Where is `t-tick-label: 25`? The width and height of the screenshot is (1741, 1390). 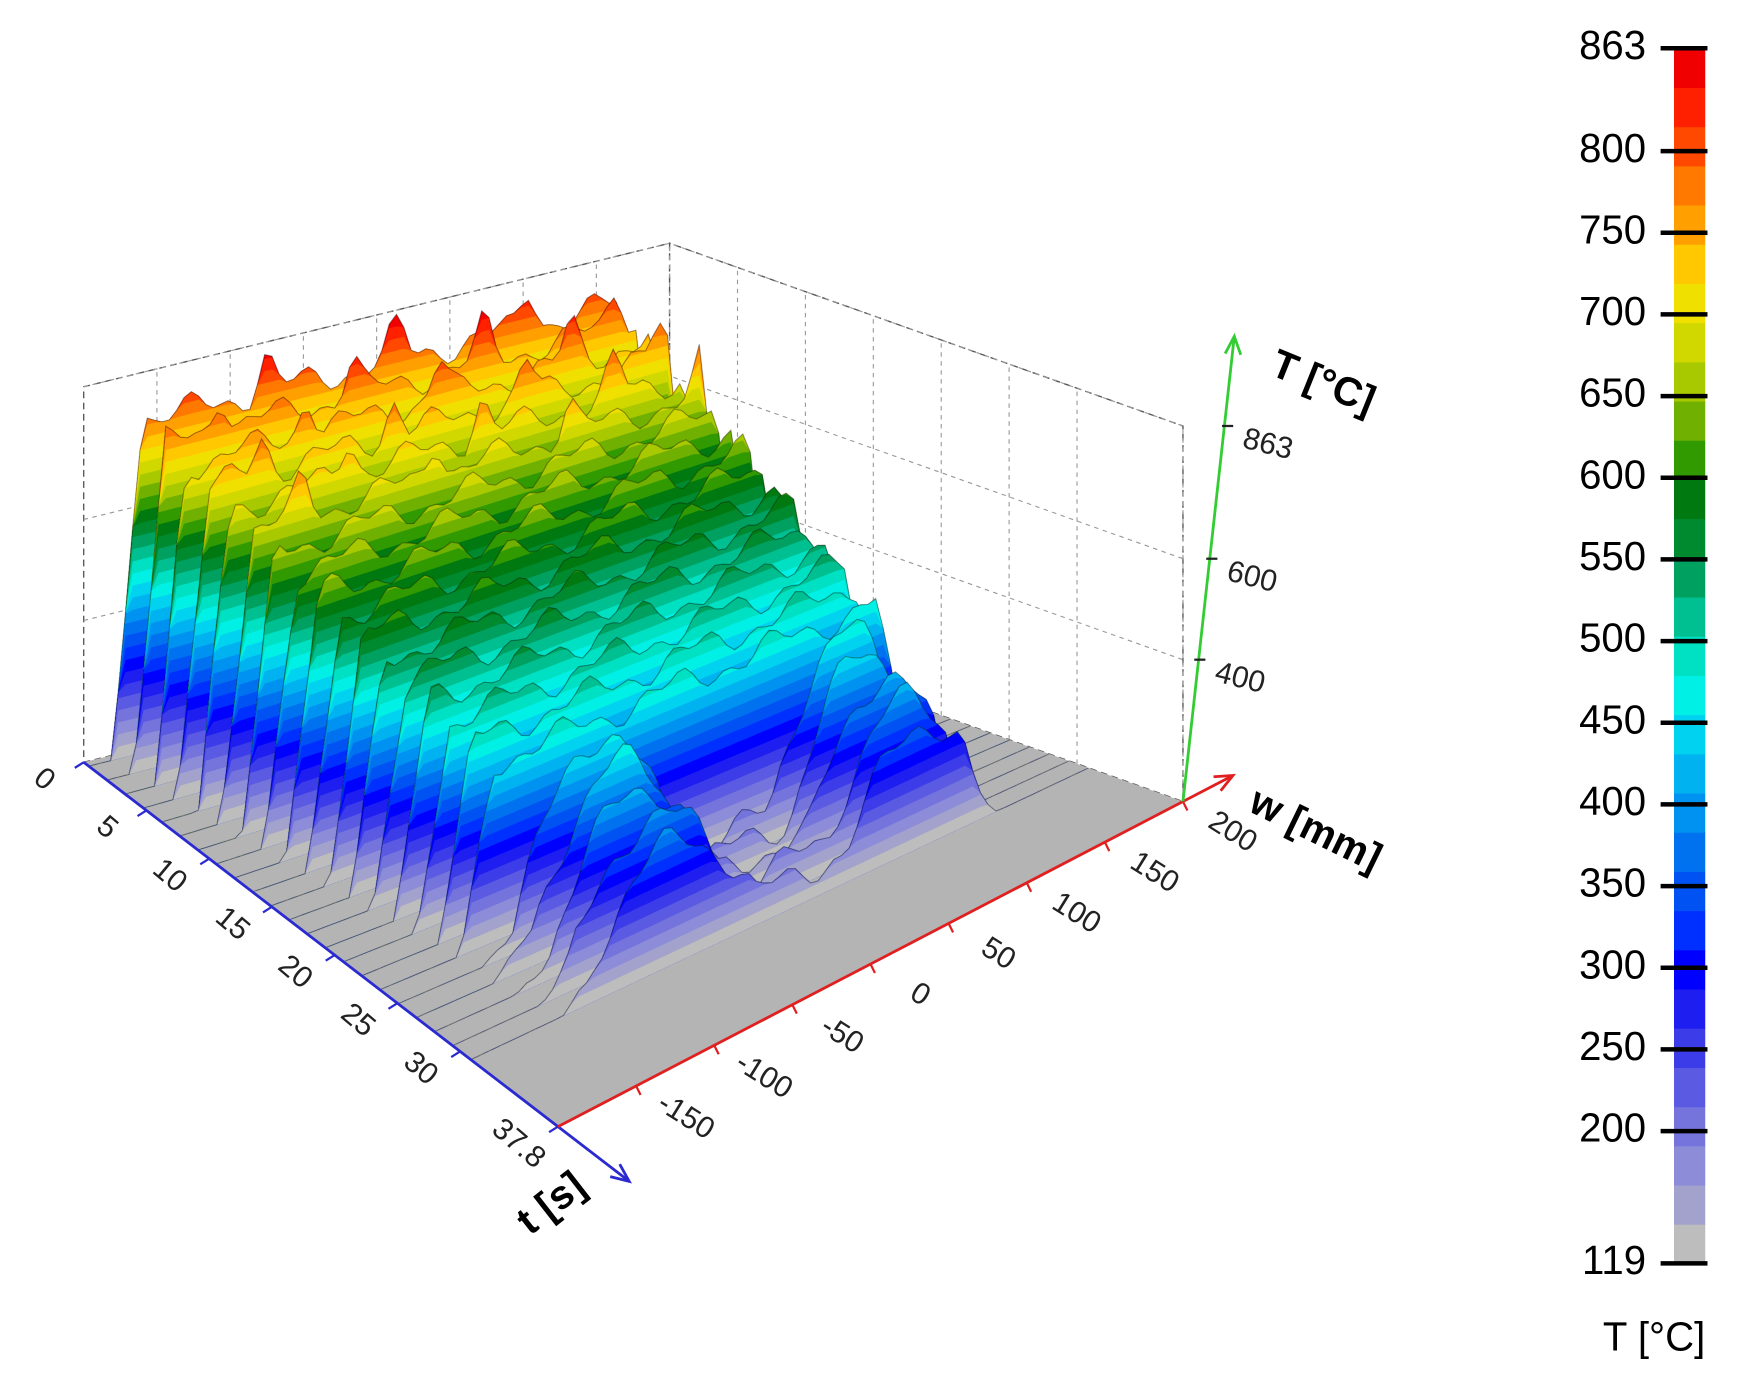
t-tick-label: 25 is located at coordinates (358, 1020).